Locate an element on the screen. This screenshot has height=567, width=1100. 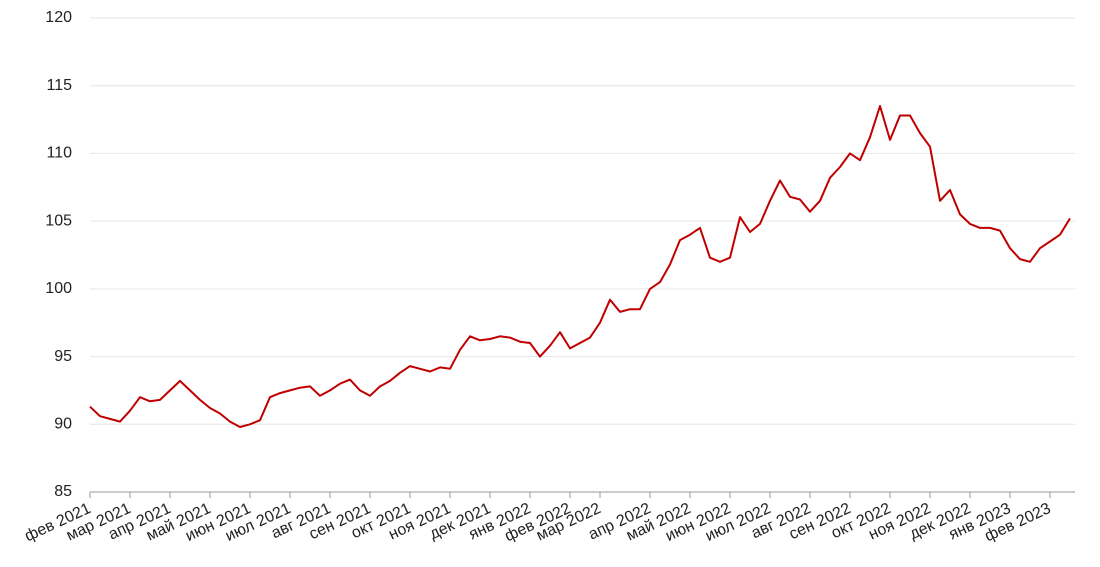
y-tick-label: 100 is located at coordinates (58, 288).